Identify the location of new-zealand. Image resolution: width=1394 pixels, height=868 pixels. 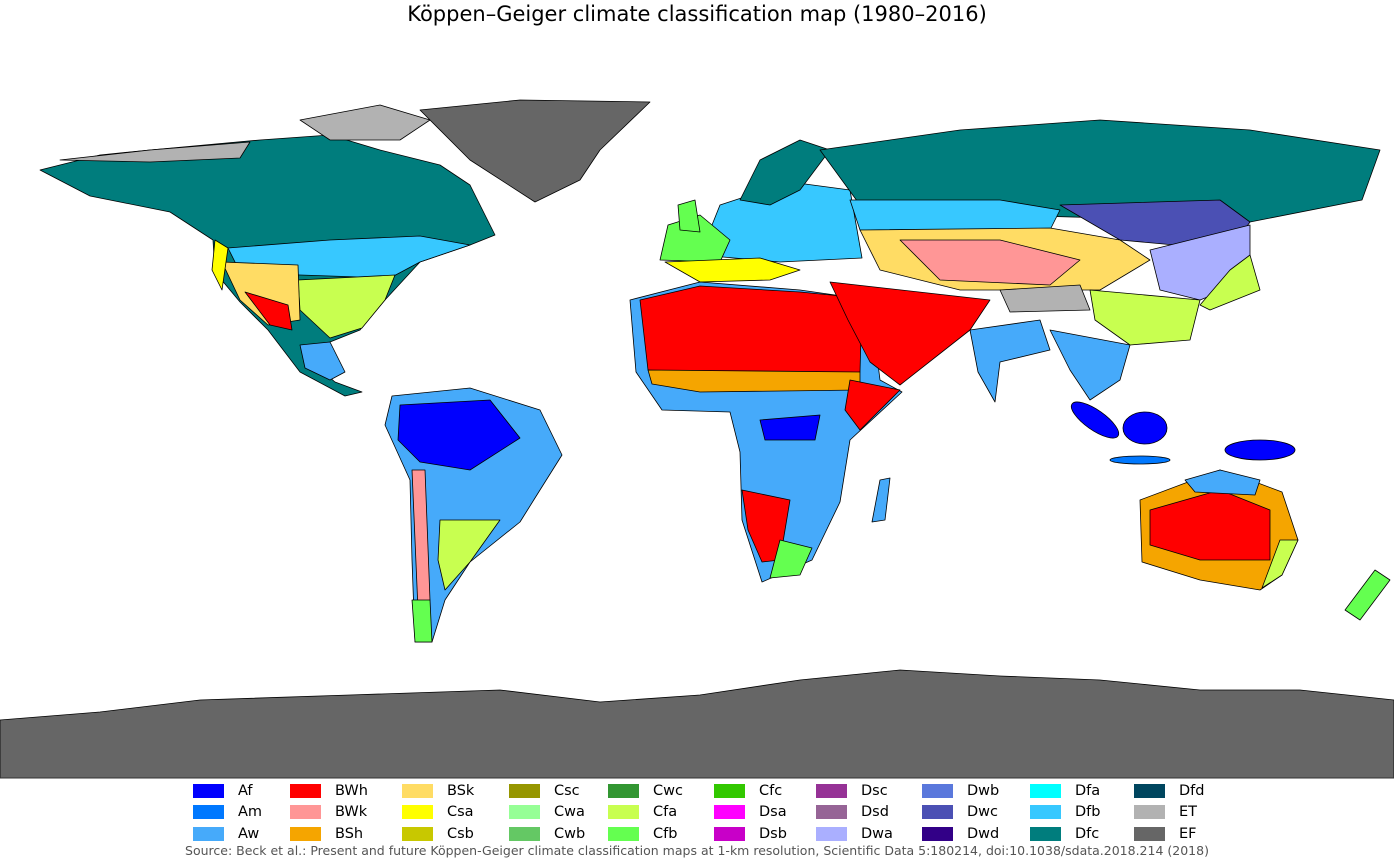
(1367, 595).